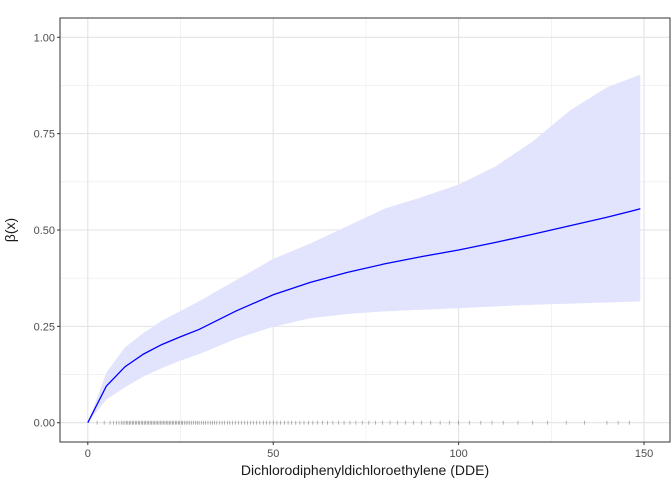 The width and height of the screenshot is (672, 480). Describe the element at coordinates (44, 424) in the screenshot. I see `y-tick-label: 0.00` at that location.